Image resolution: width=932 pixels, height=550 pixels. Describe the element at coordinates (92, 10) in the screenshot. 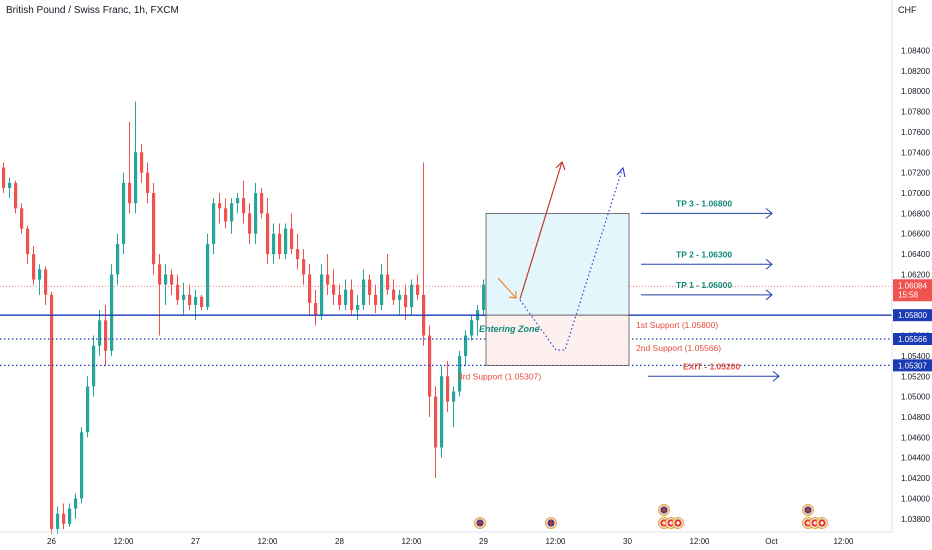

I see `chart-title: British Pound / Swiss Franc, 1h, FXCM` at that location.